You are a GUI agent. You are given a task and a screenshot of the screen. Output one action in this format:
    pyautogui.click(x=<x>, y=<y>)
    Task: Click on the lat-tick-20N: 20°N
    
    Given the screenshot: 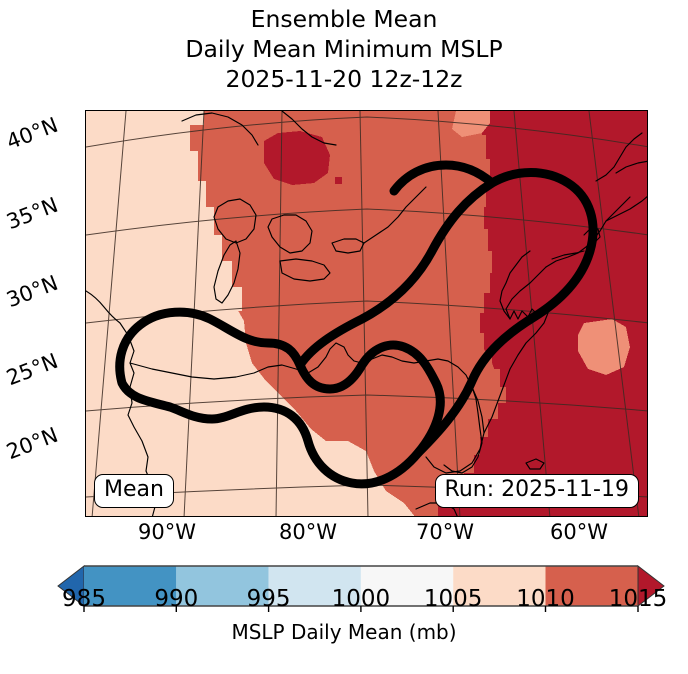 What is the action you would take?
    pyautogui.click(x=32, y=443)
    